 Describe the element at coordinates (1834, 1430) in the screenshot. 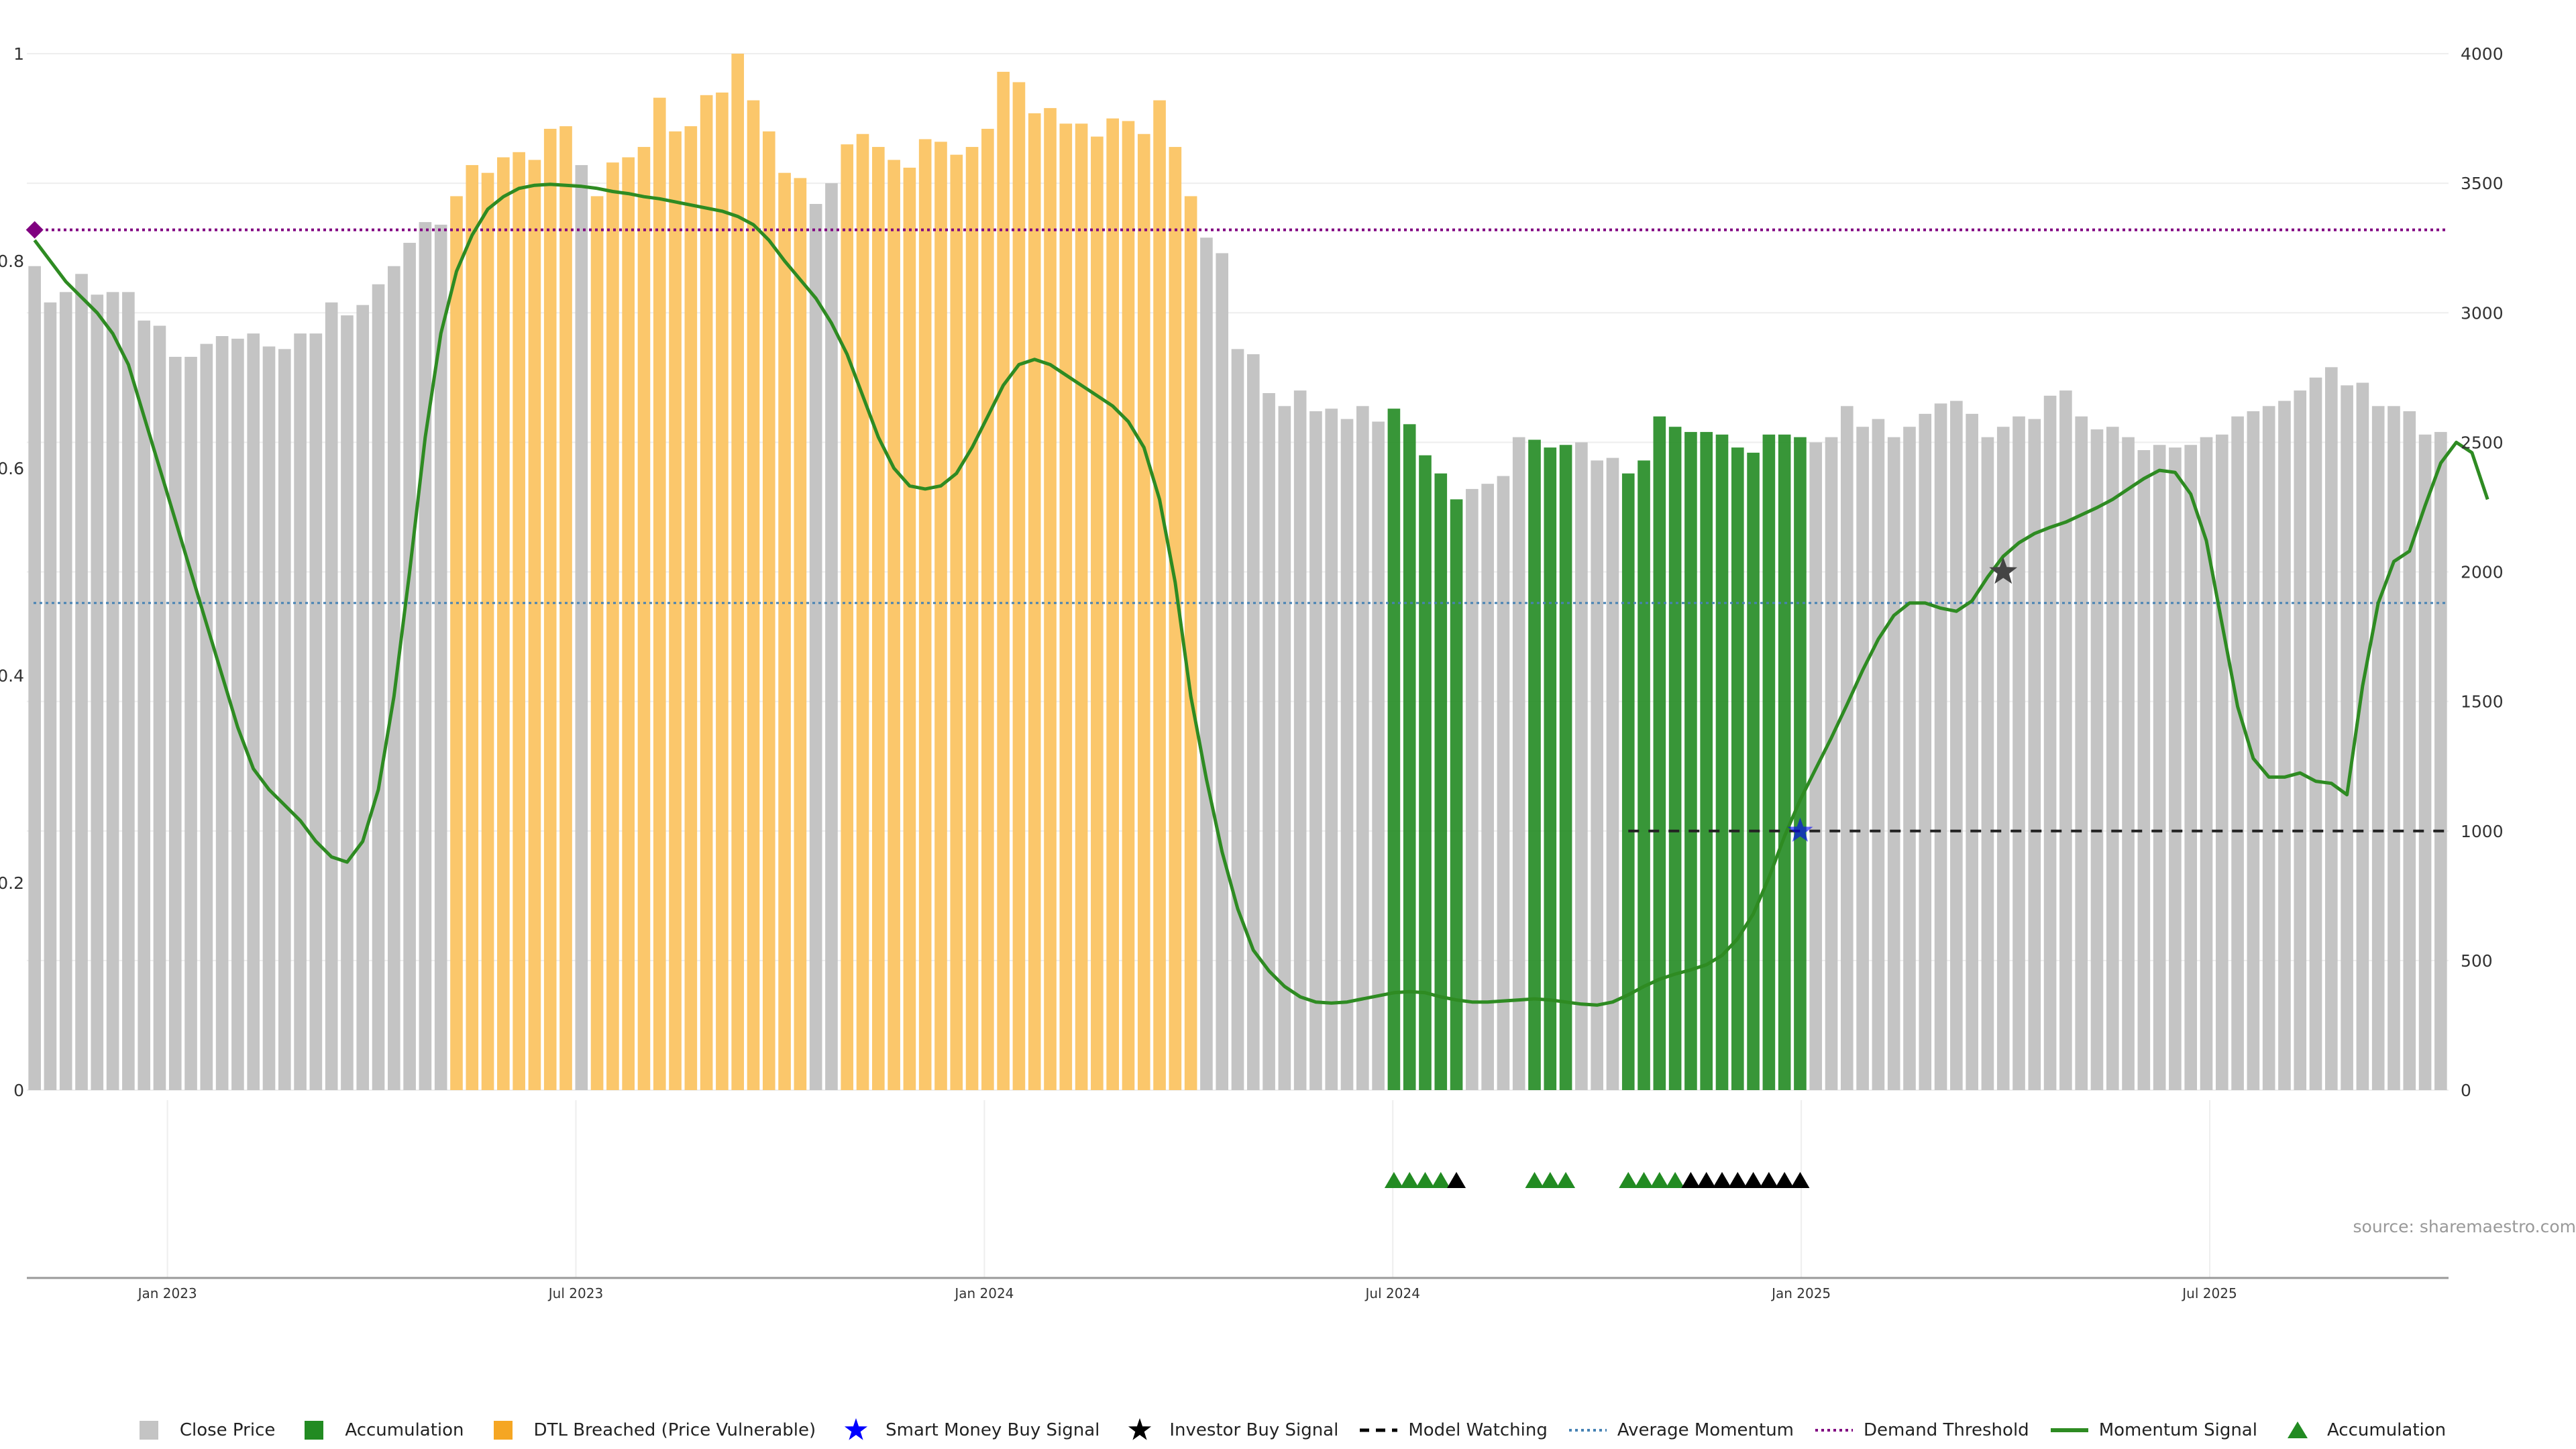

I see `dotted-purple-line-icon` at that location.